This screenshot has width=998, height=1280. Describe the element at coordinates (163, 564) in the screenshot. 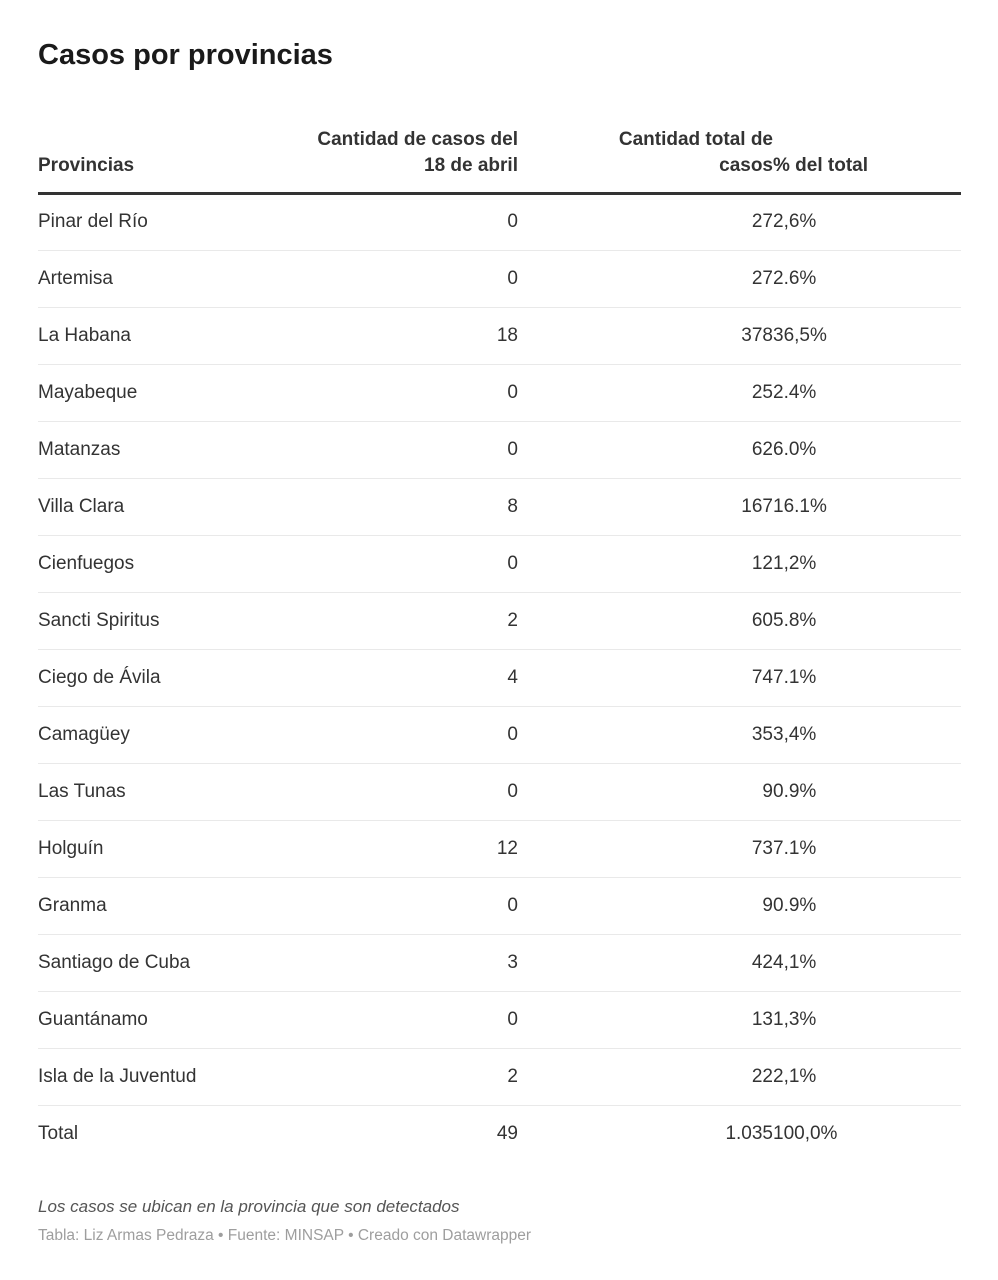

I see `cell-province: Cienfuegos` at that location.